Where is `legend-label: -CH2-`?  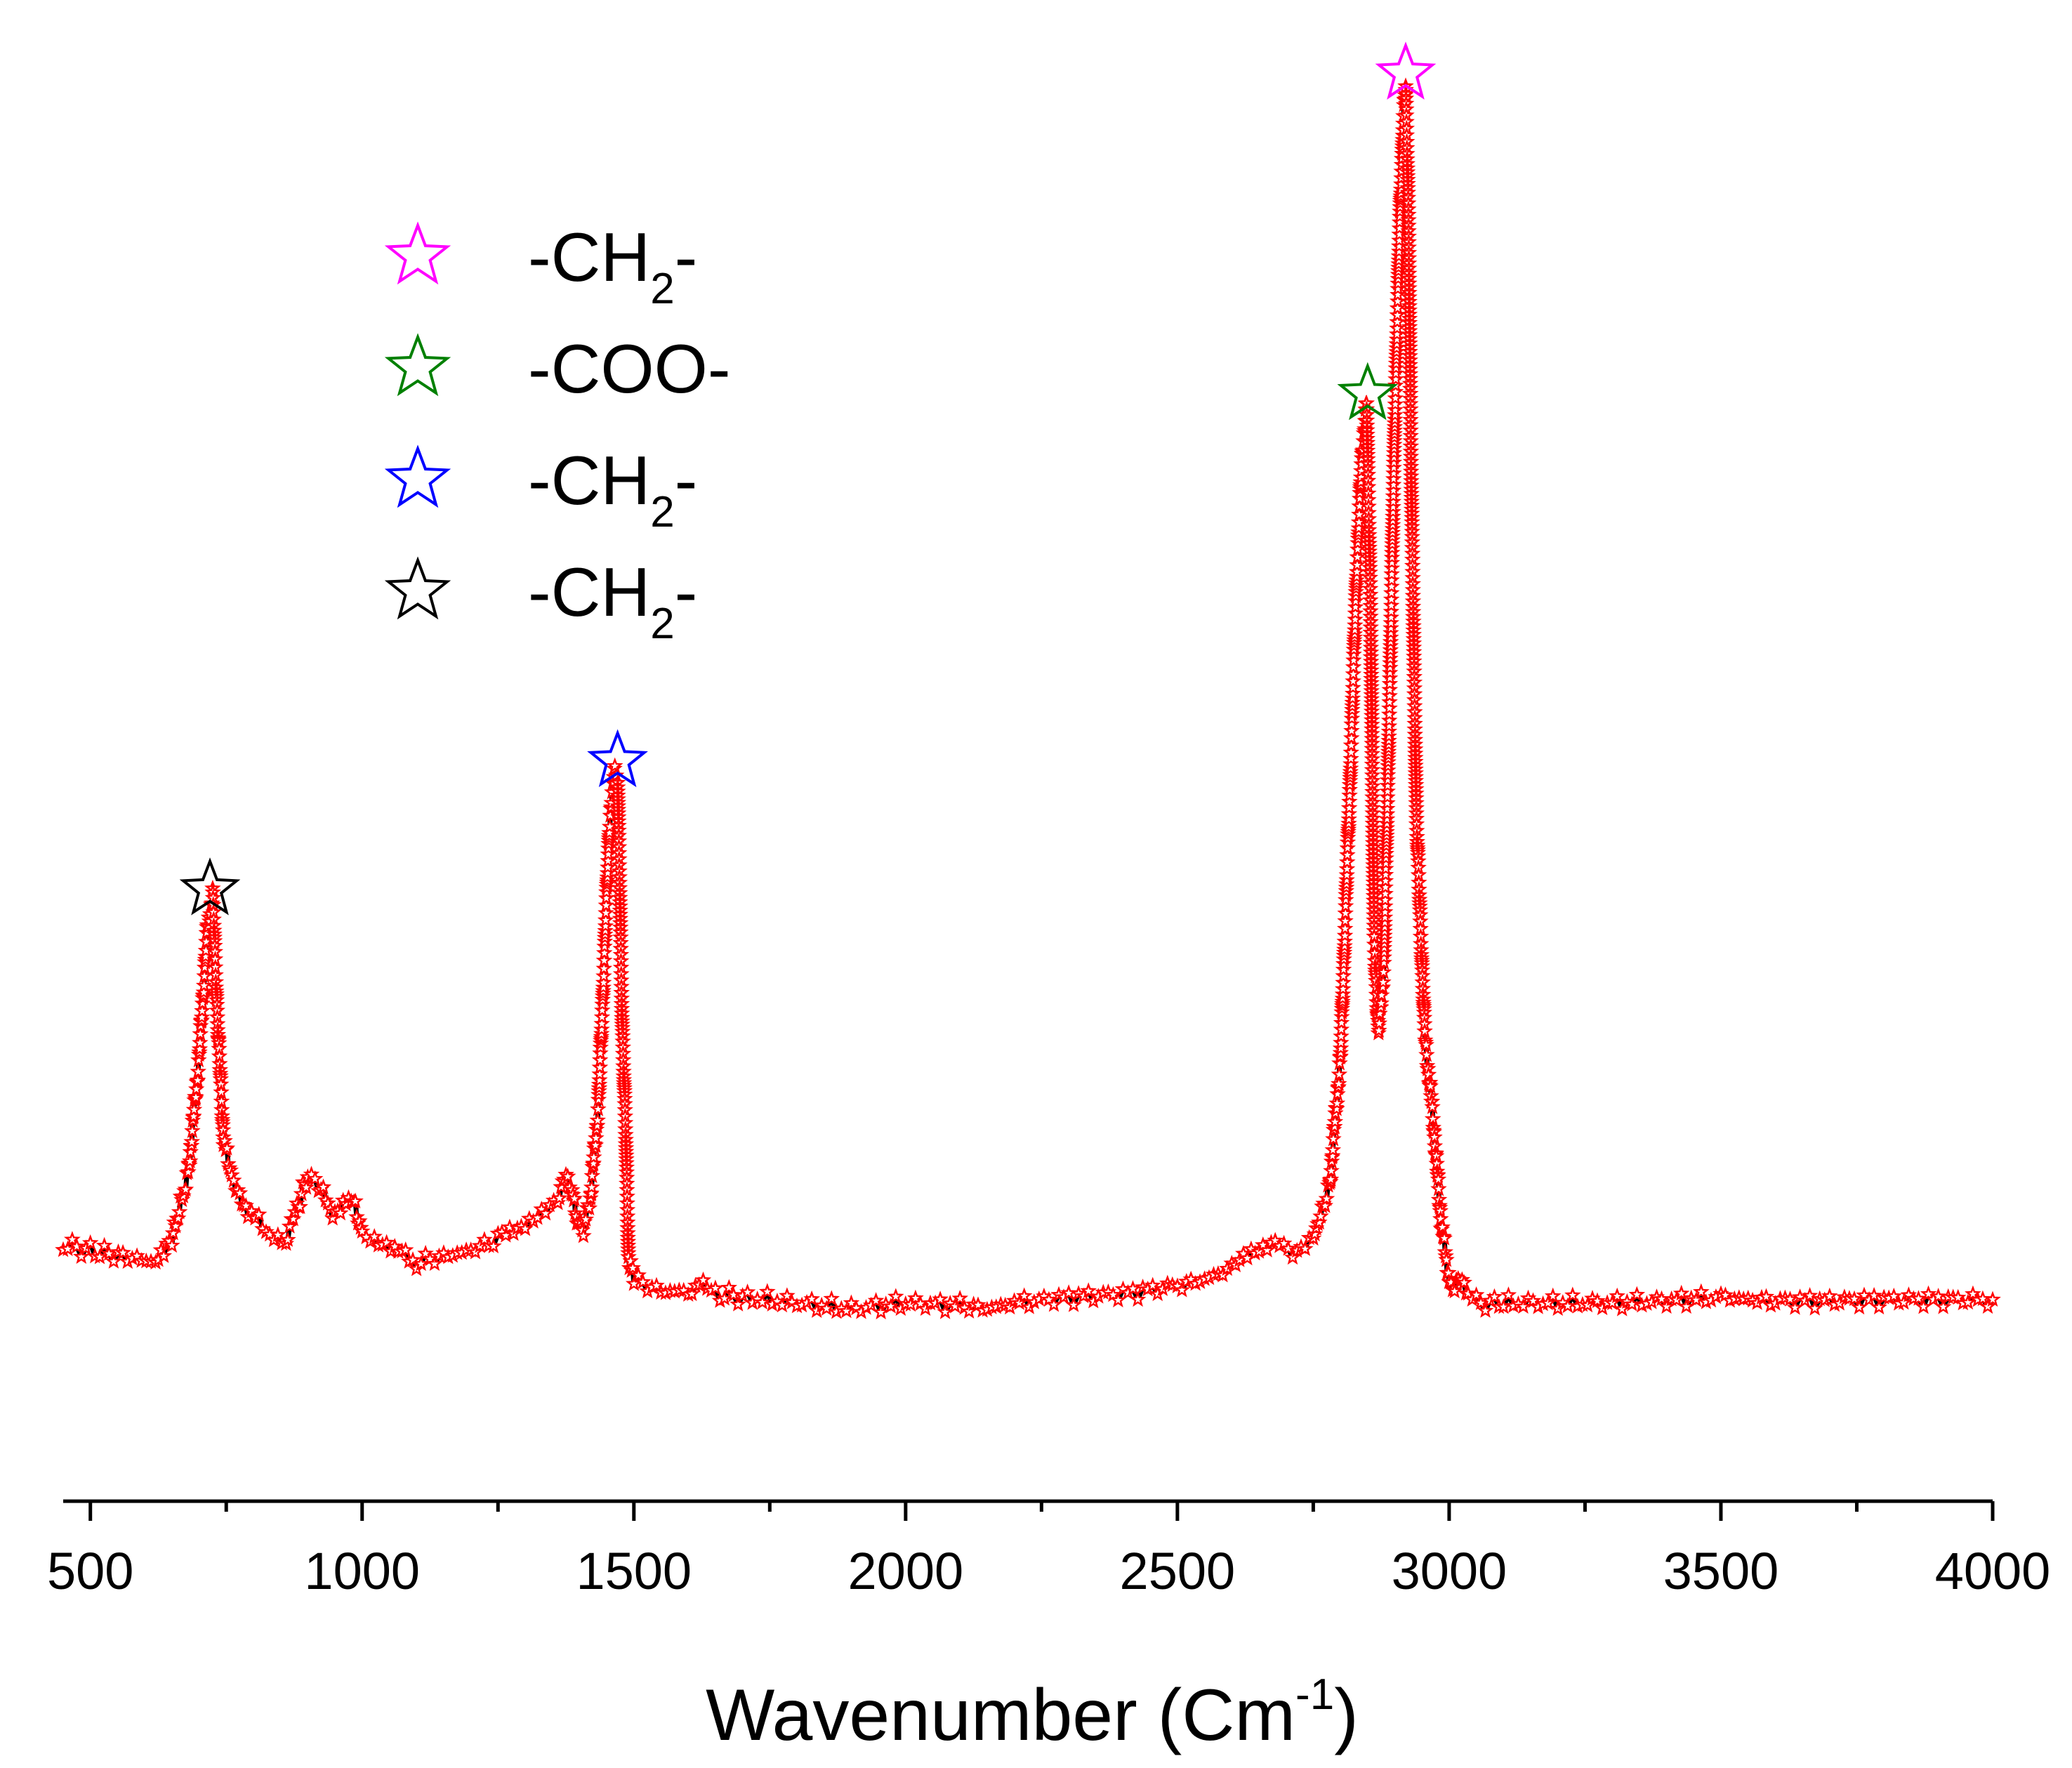 legend-label: -CH2- is located at coordinates (612, 600).